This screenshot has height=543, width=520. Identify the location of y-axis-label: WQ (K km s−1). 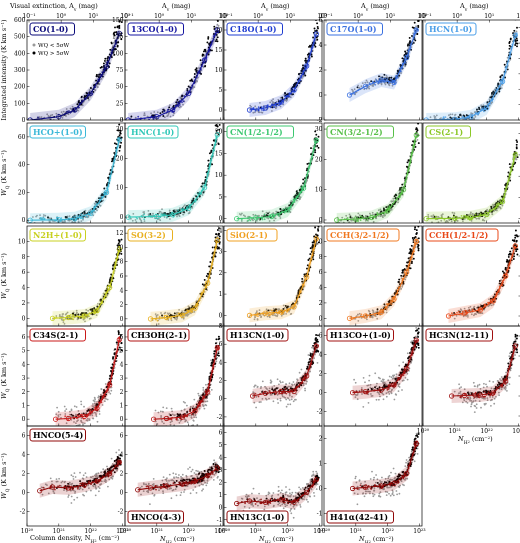
(5, 276).